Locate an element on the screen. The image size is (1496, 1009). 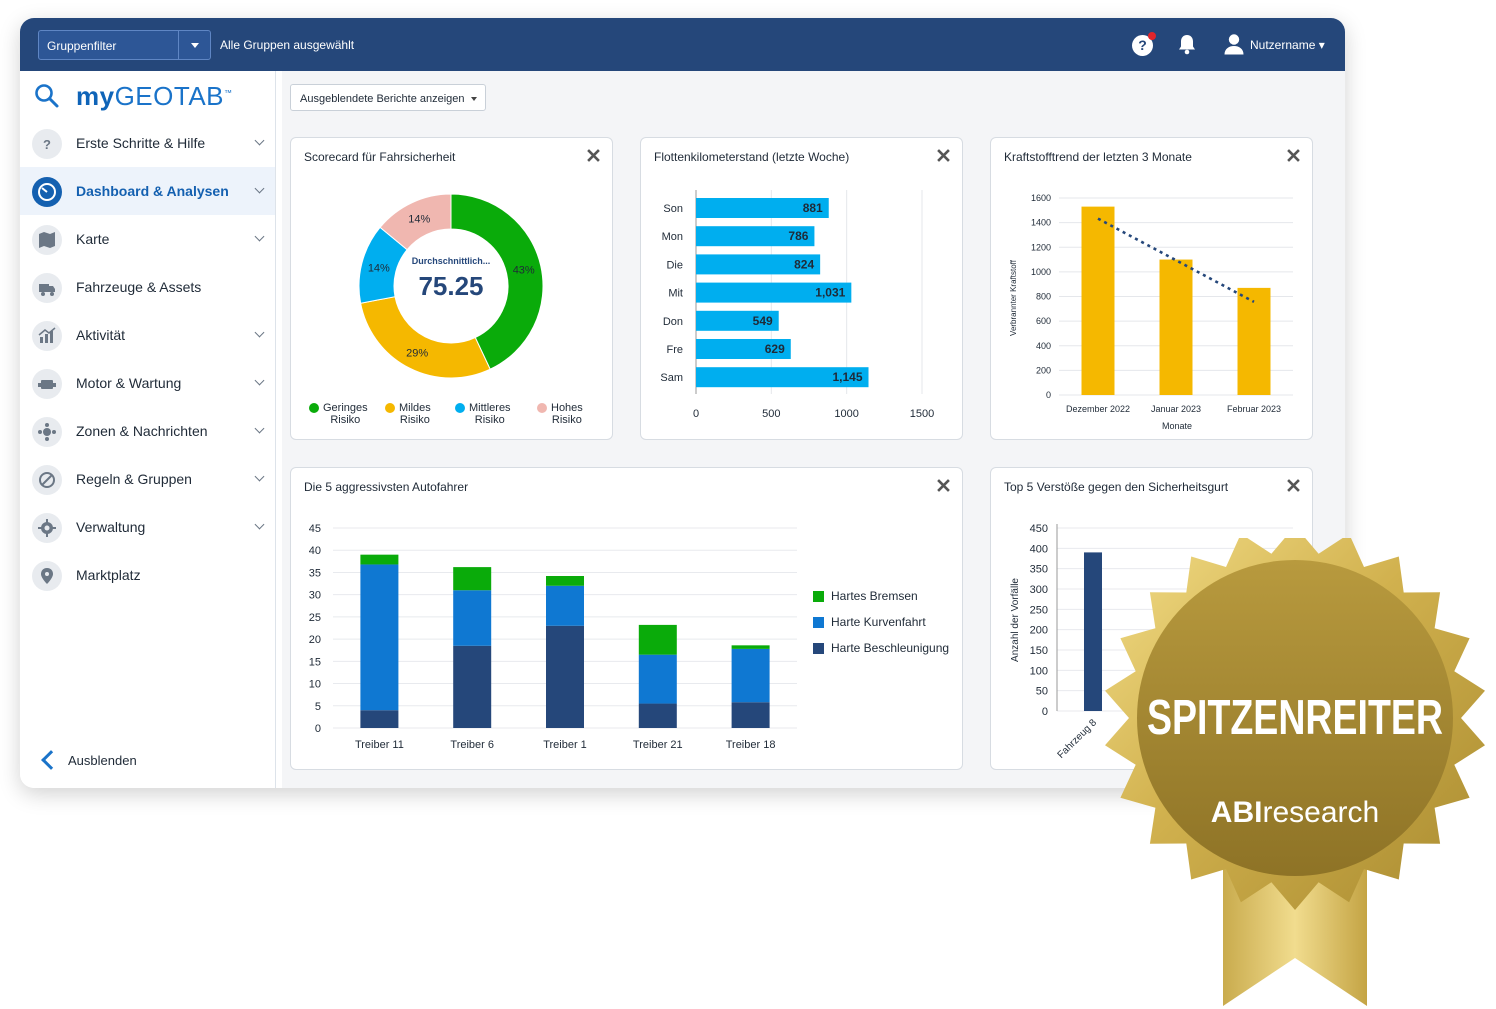
help-circle-icon: ? is located at coordinates (47, 144).